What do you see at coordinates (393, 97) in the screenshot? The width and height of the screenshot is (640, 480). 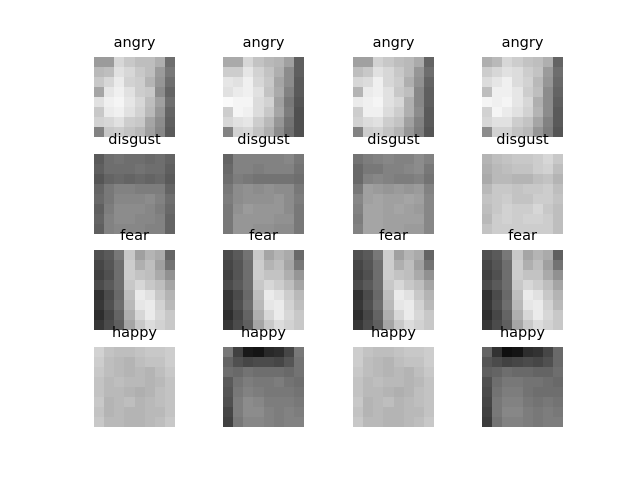 I see `grayscale-image` at bounding box center [393, 97].